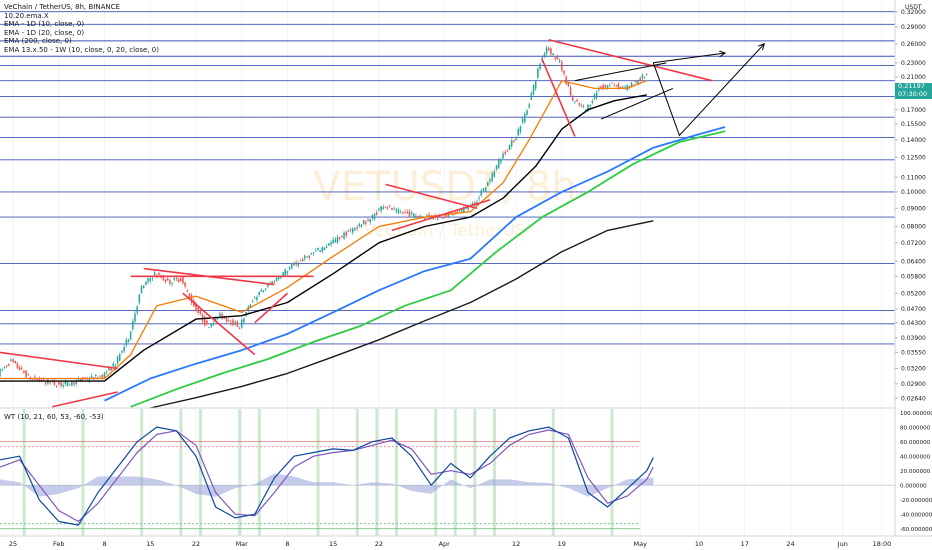 The height and width of the screenshot is (550, 932). What do you see at coordinates (913, 353) in the screenshot?
I see `y-tick-label: 0.03550` at bounding box center [913, 353].